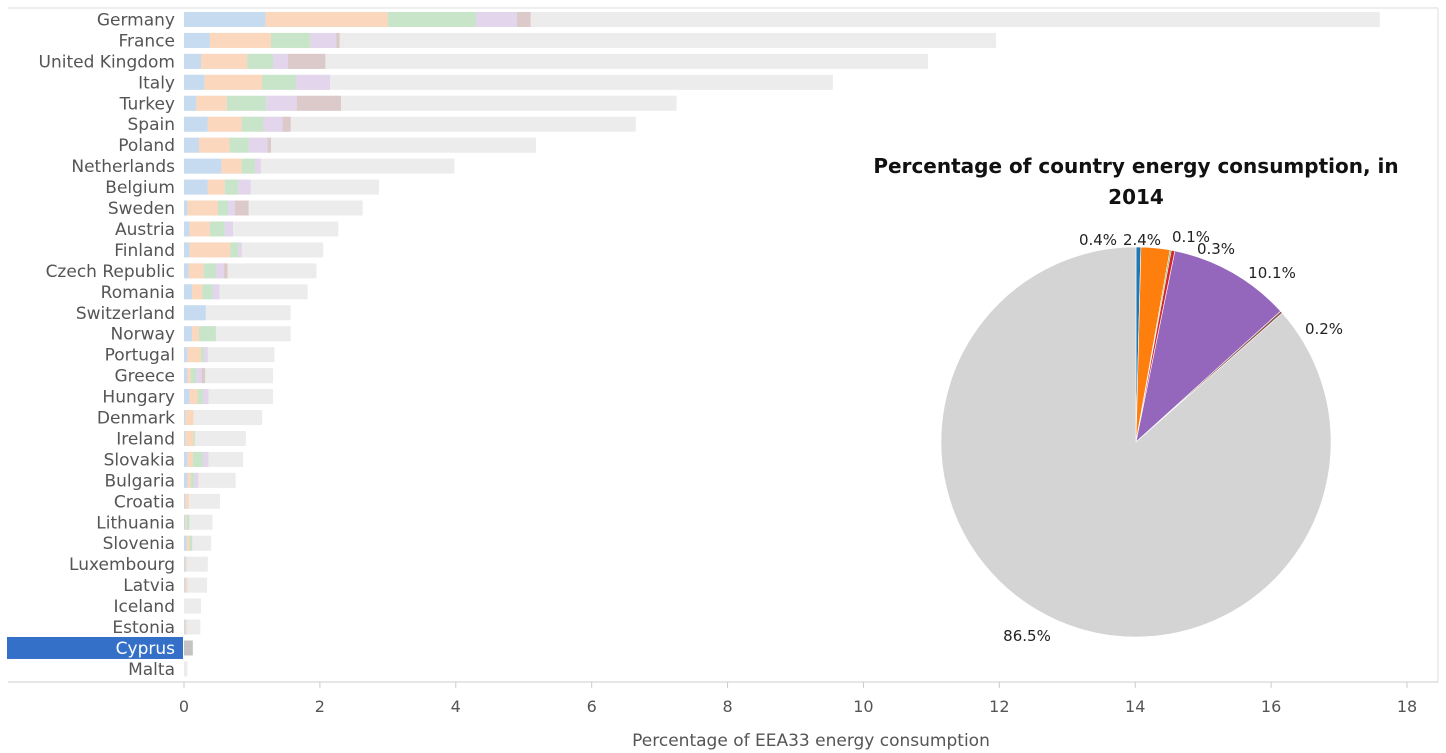  Describe the element at coordinates (123, 167) in the screenshot. I see `category-label-netherlands: Netherlands` at that location.